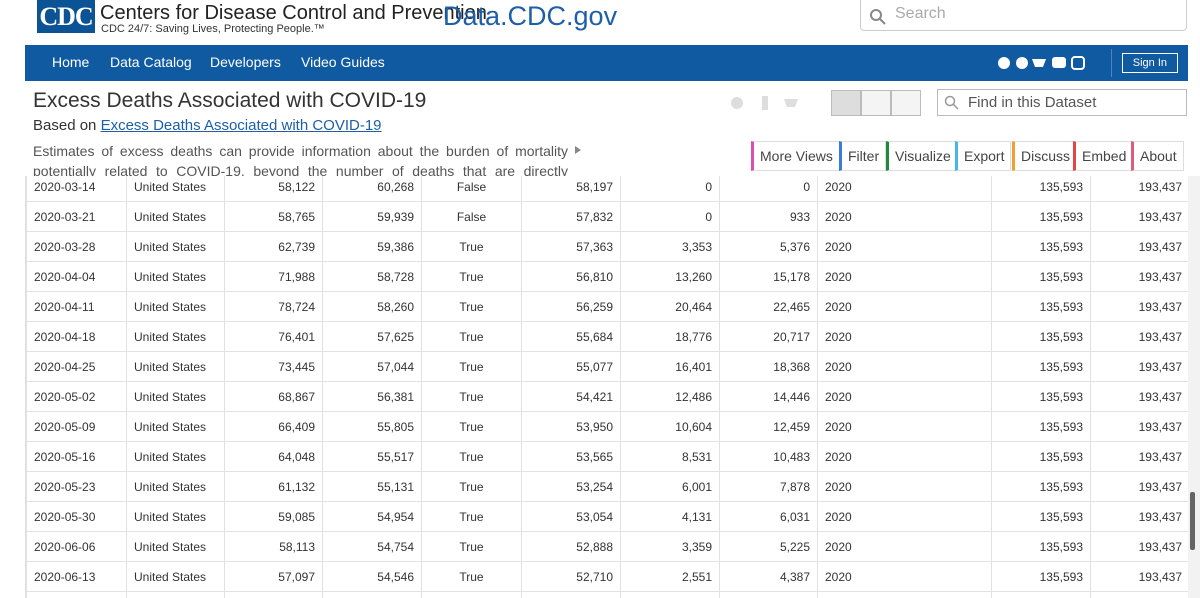 This screenshot has height=598, width=1200. What do you see at coordinates (571, 396) in the screenshot?
I see `table-cell: 54,421` at bounding box center [571, 396].